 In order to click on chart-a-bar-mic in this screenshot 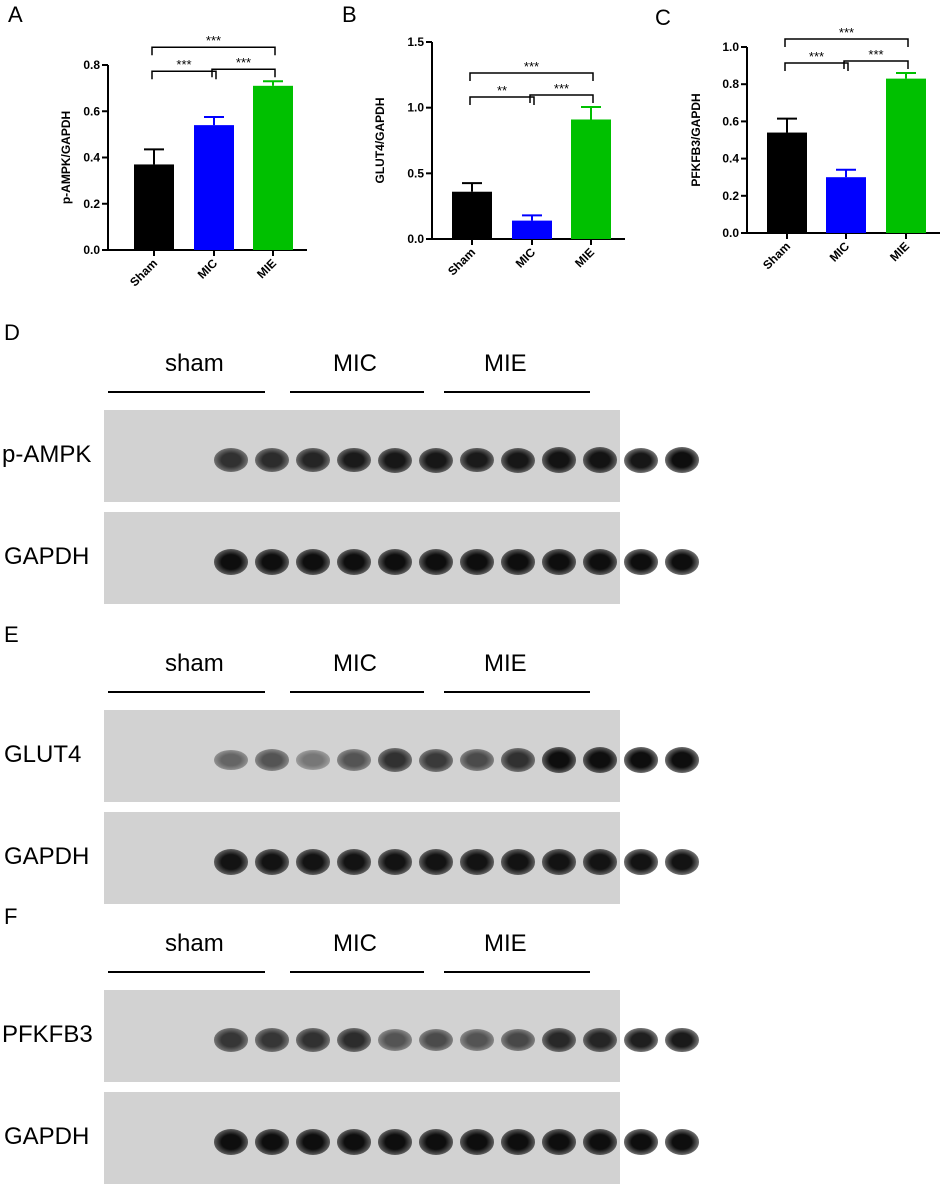, I will do `click(214, 187)`.